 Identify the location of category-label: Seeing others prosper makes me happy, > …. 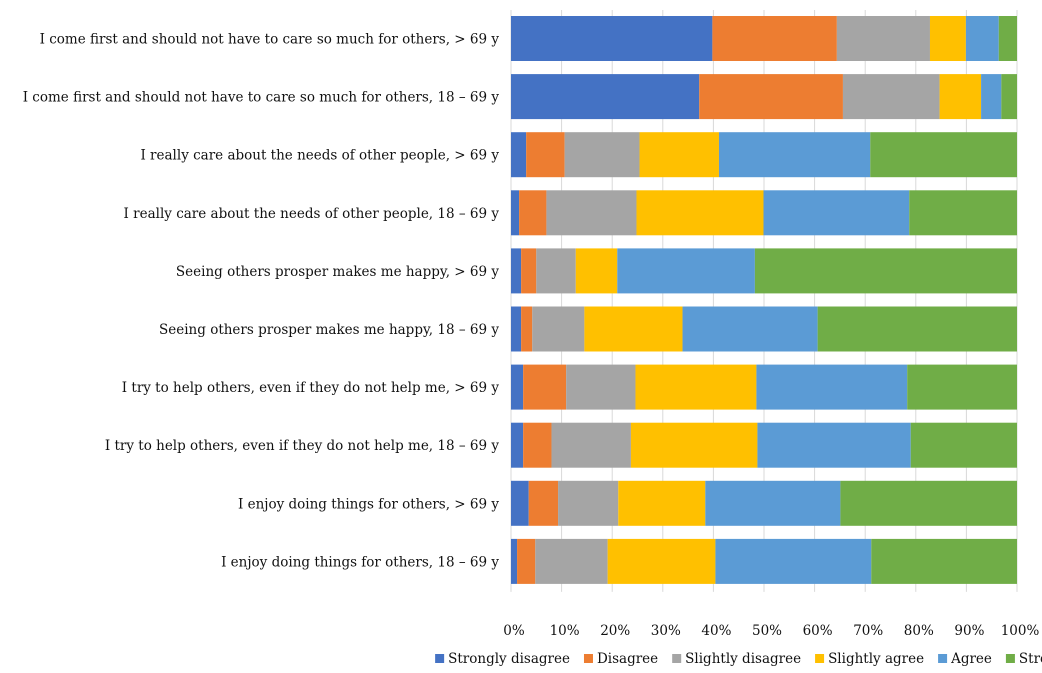
(337, 272).